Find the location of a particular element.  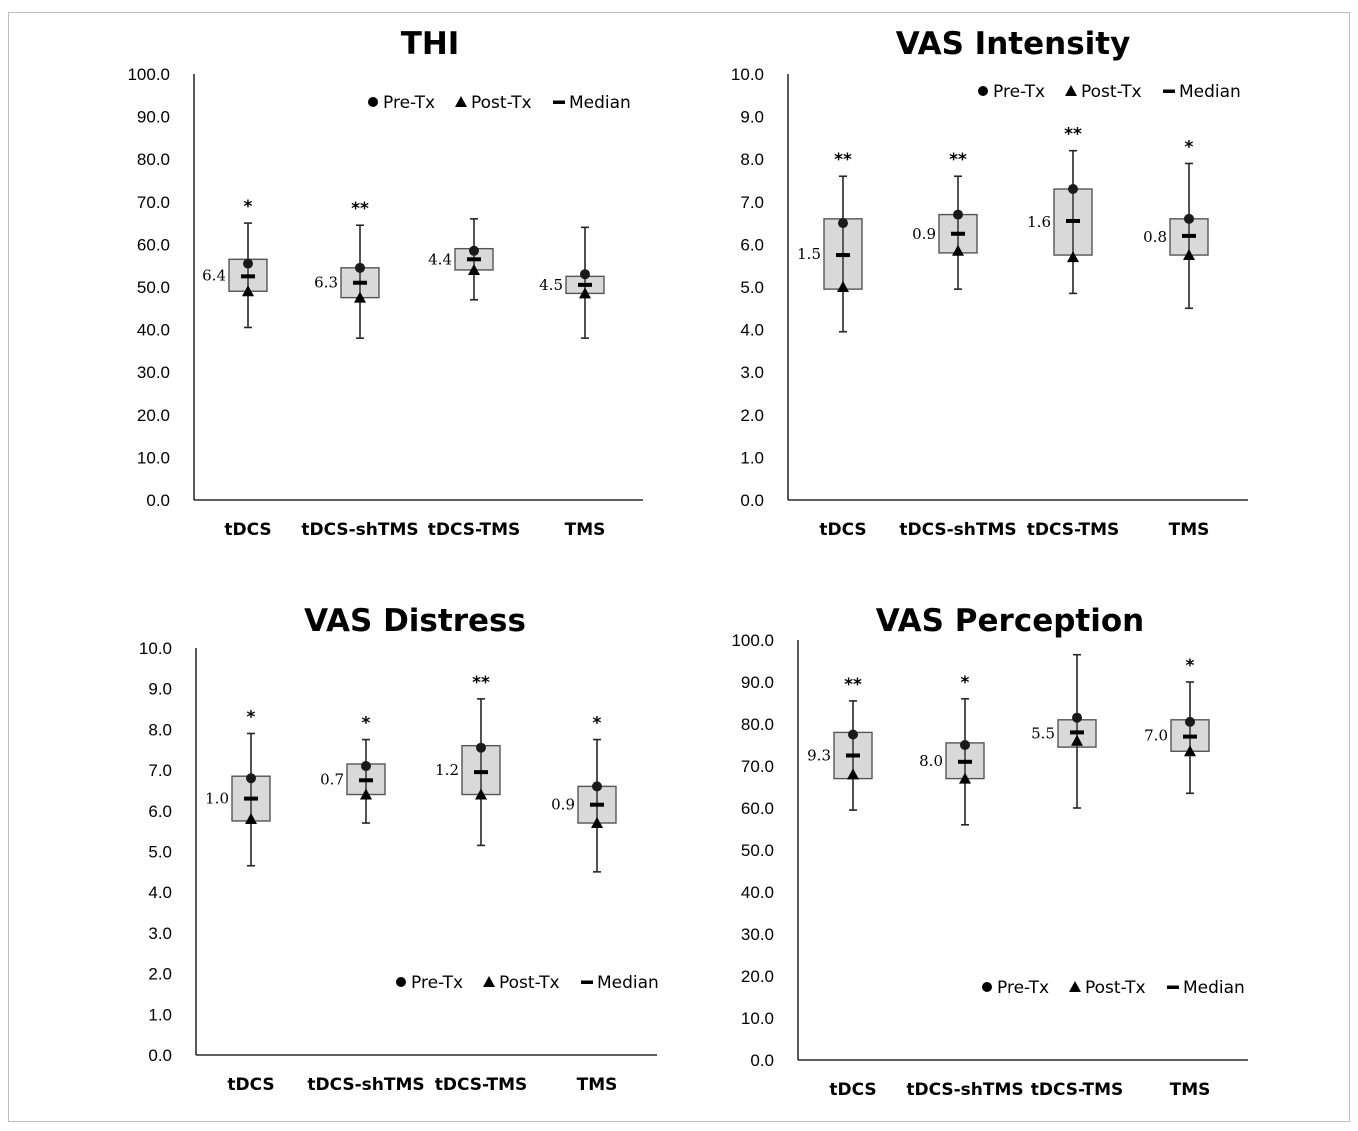

chart-title: VAS Perception is located at coordinates (1010, 621).